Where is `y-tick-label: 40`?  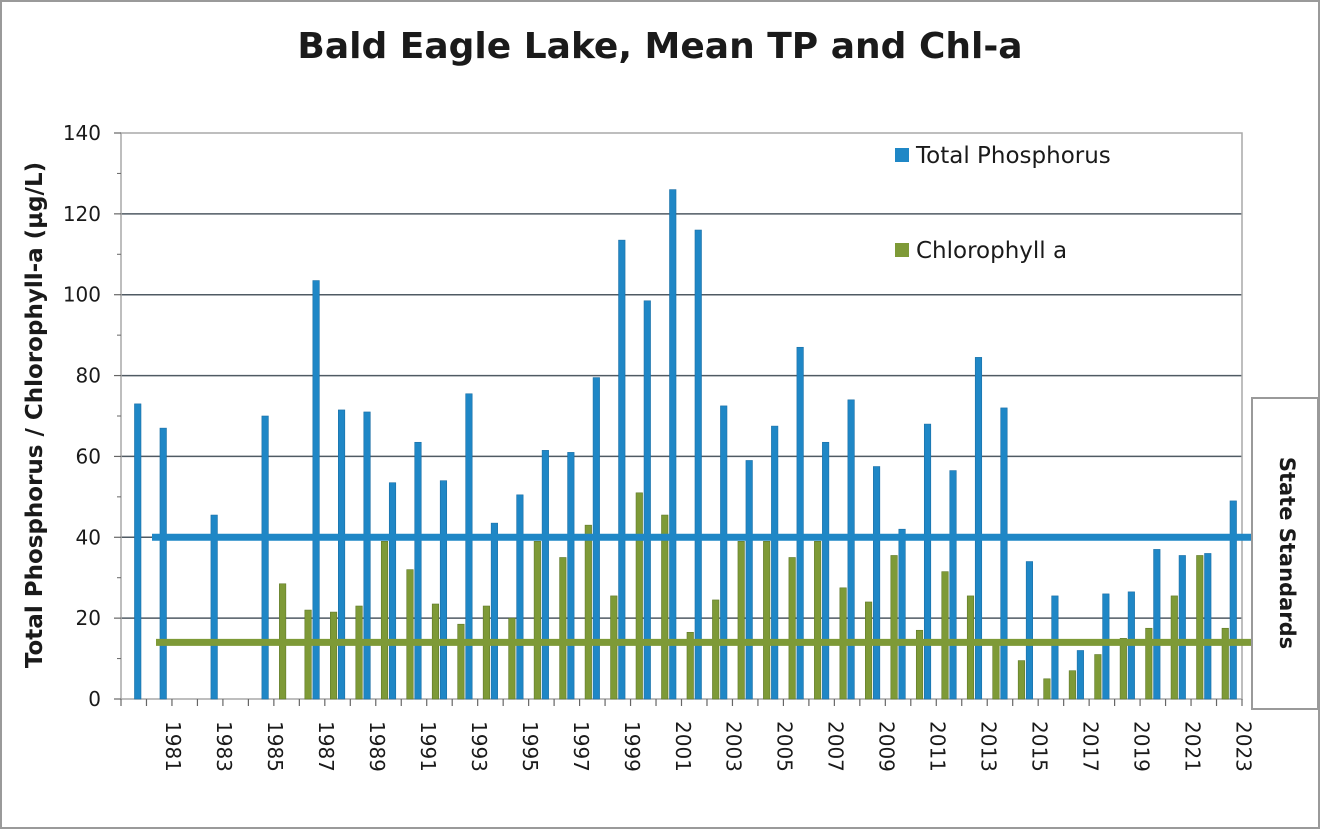
y-tick-label: 40 is located at coordinates (88, 537).